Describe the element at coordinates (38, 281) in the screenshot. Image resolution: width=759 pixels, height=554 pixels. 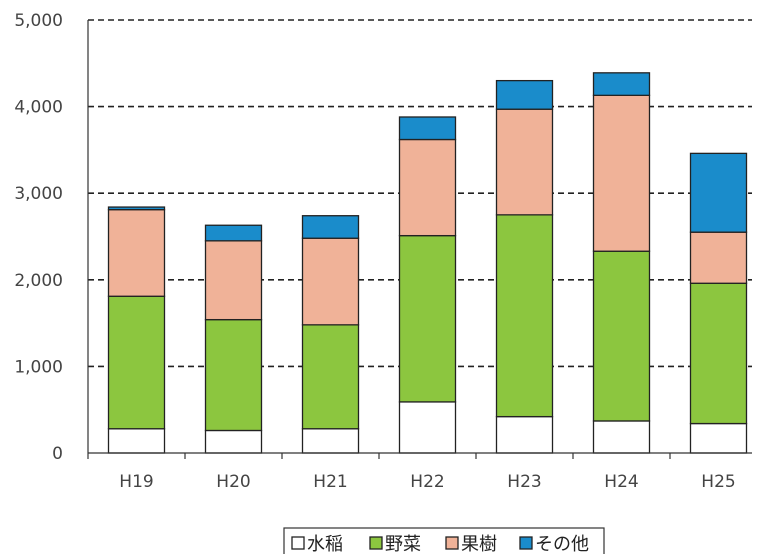
I see `y-tick-label: 2,000` at that location.